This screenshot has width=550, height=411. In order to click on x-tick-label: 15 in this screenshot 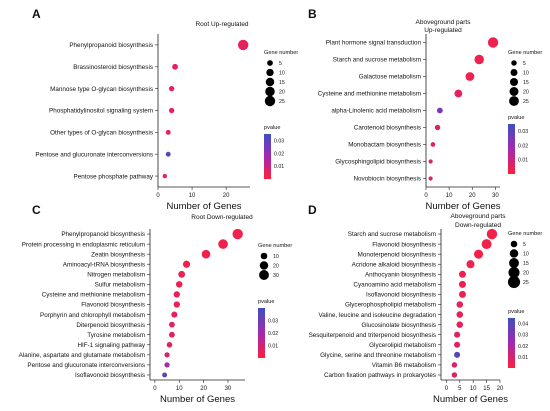, I will do `click(486, 389)`.